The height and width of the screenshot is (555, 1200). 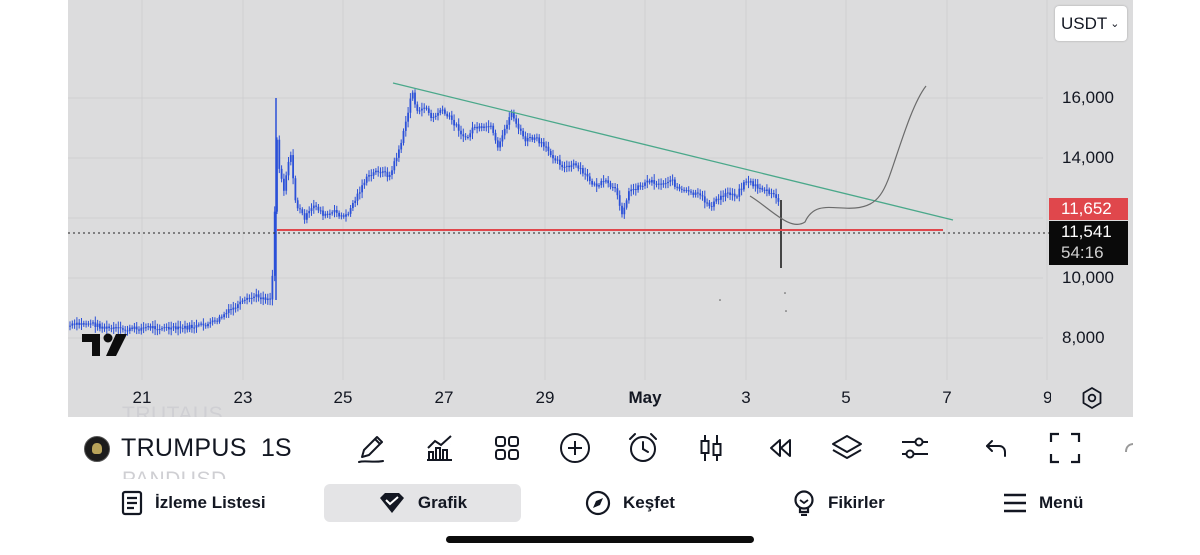 What do you see at coordinates (371, 448) in the screenshot?
I see `pen-icon` at bounding box center [371, 448].